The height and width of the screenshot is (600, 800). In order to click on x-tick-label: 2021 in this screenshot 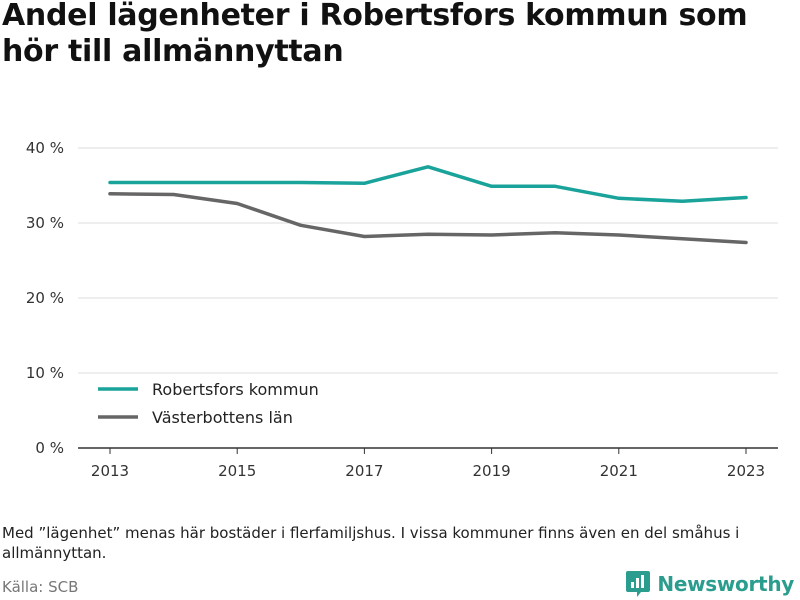, I will do `click(619, 471)`.